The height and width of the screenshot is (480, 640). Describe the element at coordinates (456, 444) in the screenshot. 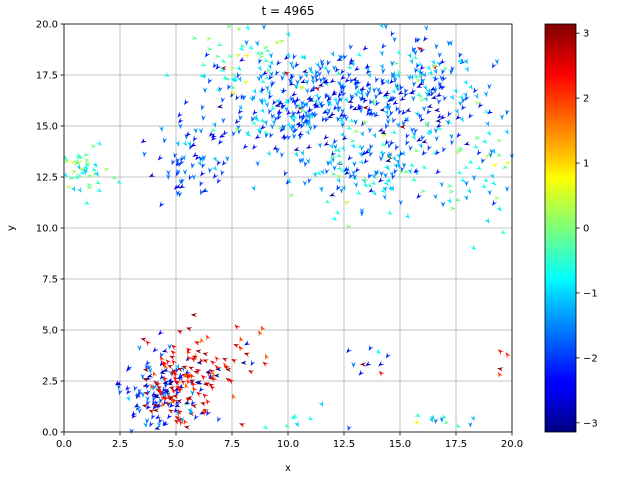

I see `x-tick-label: 17.5` at that location.